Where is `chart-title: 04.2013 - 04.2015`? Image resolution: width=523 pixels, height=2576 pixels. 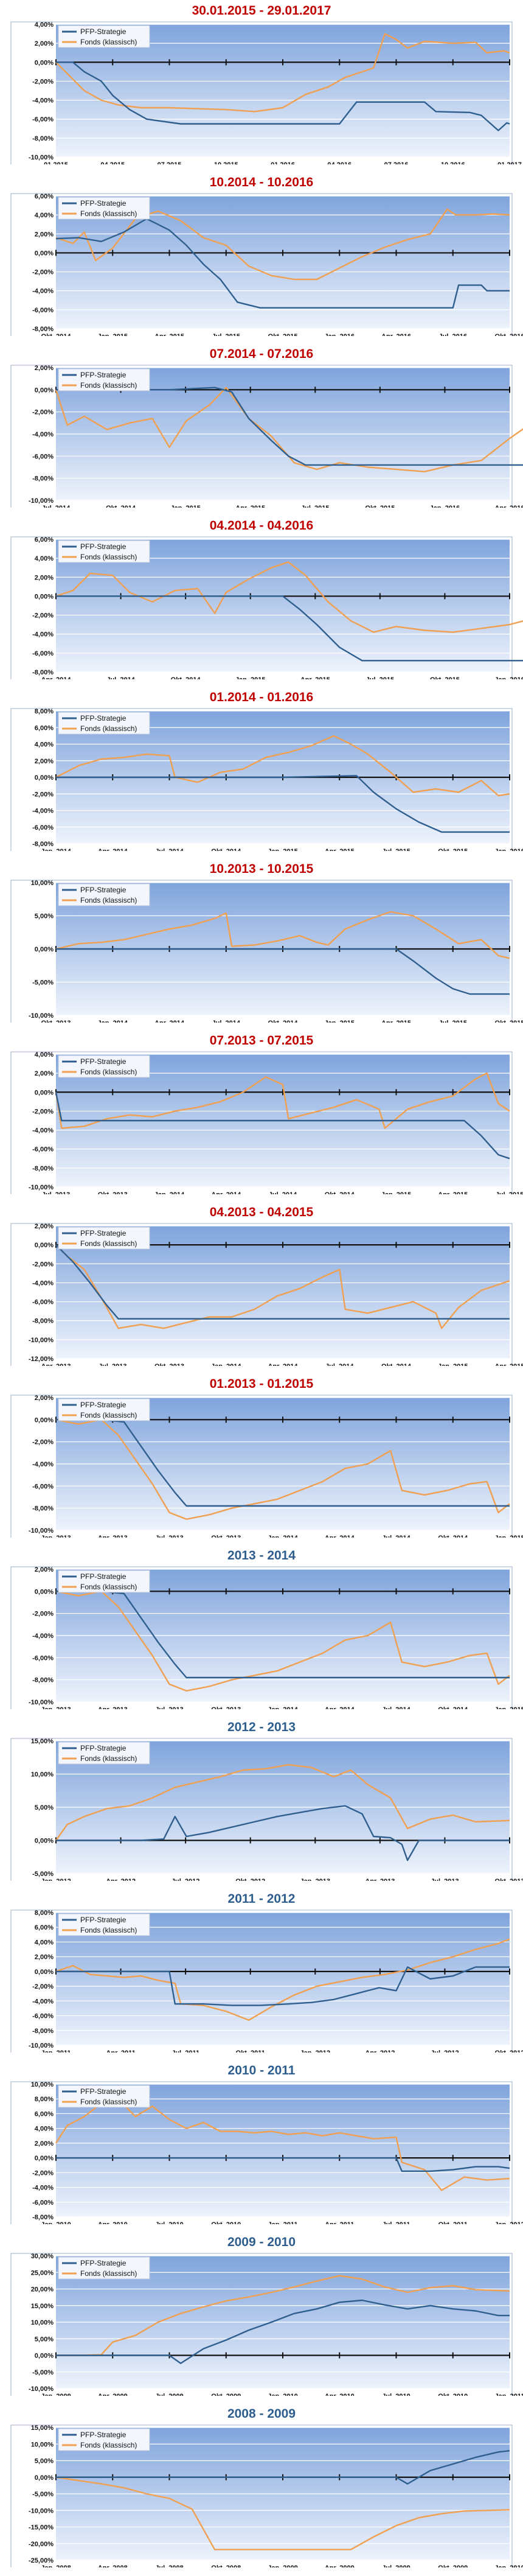 chart-title: 04.2013 - 04.2015 is located at coordinates (261, 1212).